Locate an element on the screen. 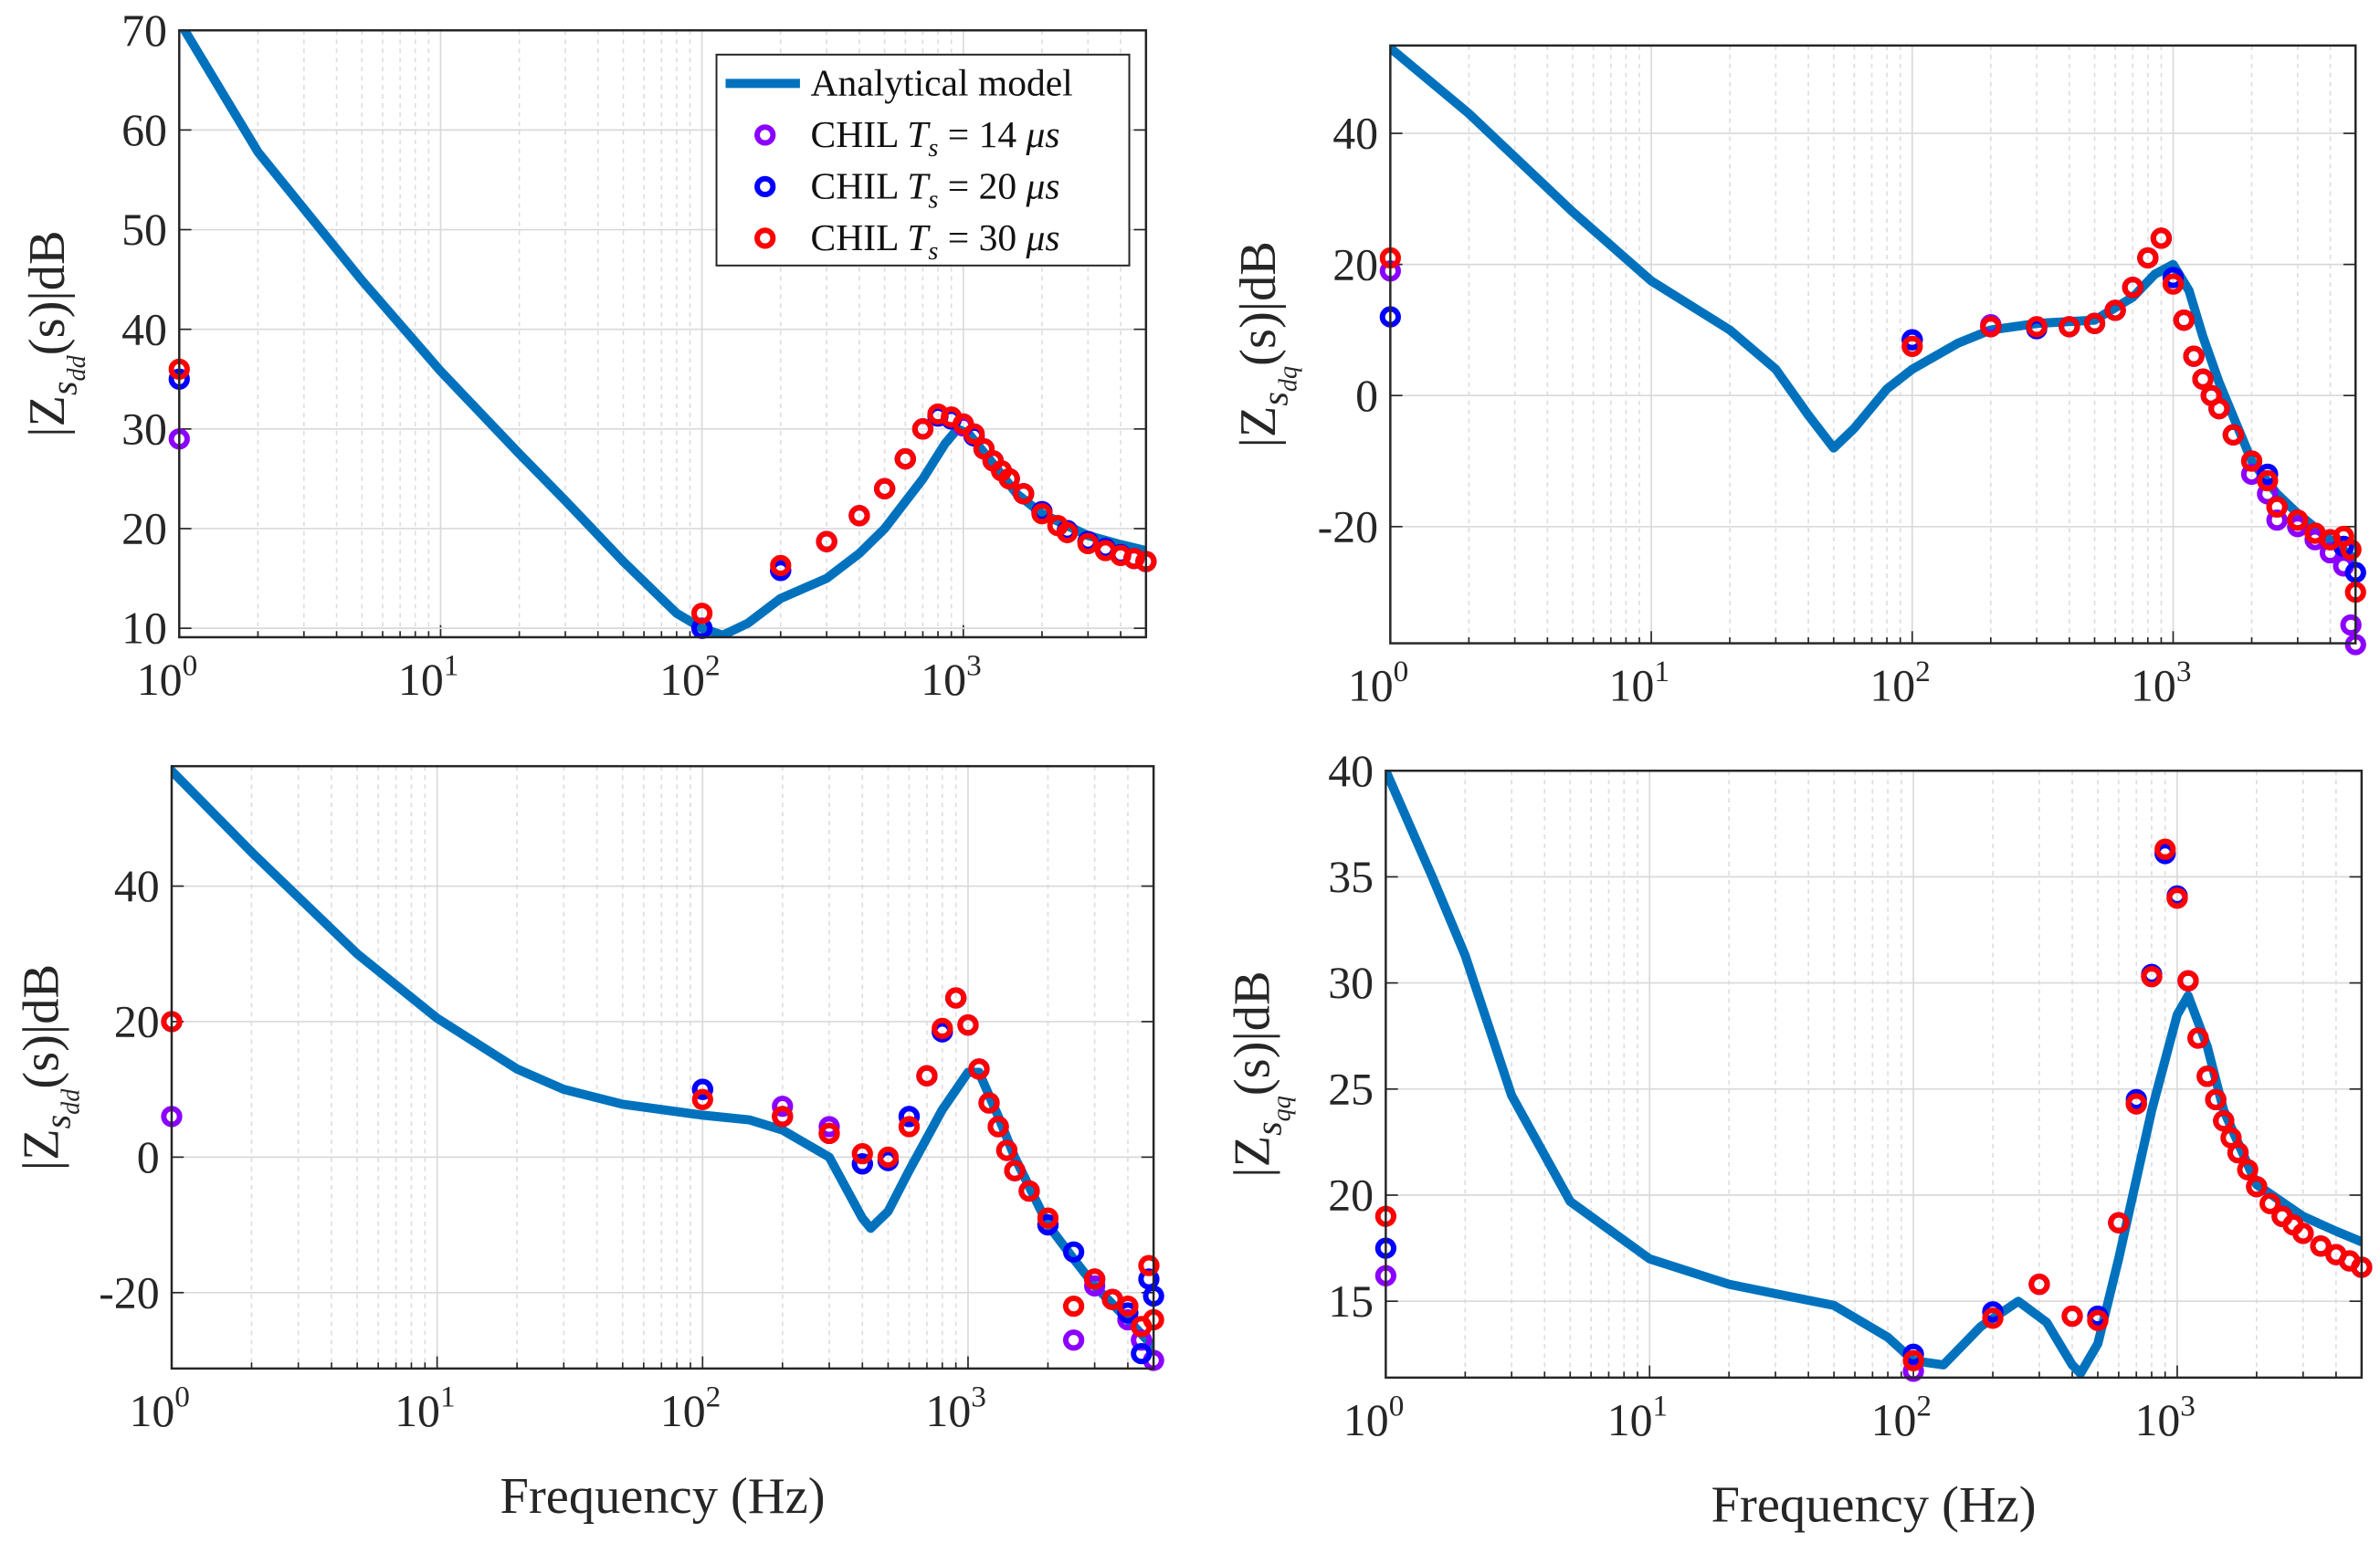 The width and height of the screenshot is (2380, 1543). legend-eq: = 30 is located at coordinates (982, 237).